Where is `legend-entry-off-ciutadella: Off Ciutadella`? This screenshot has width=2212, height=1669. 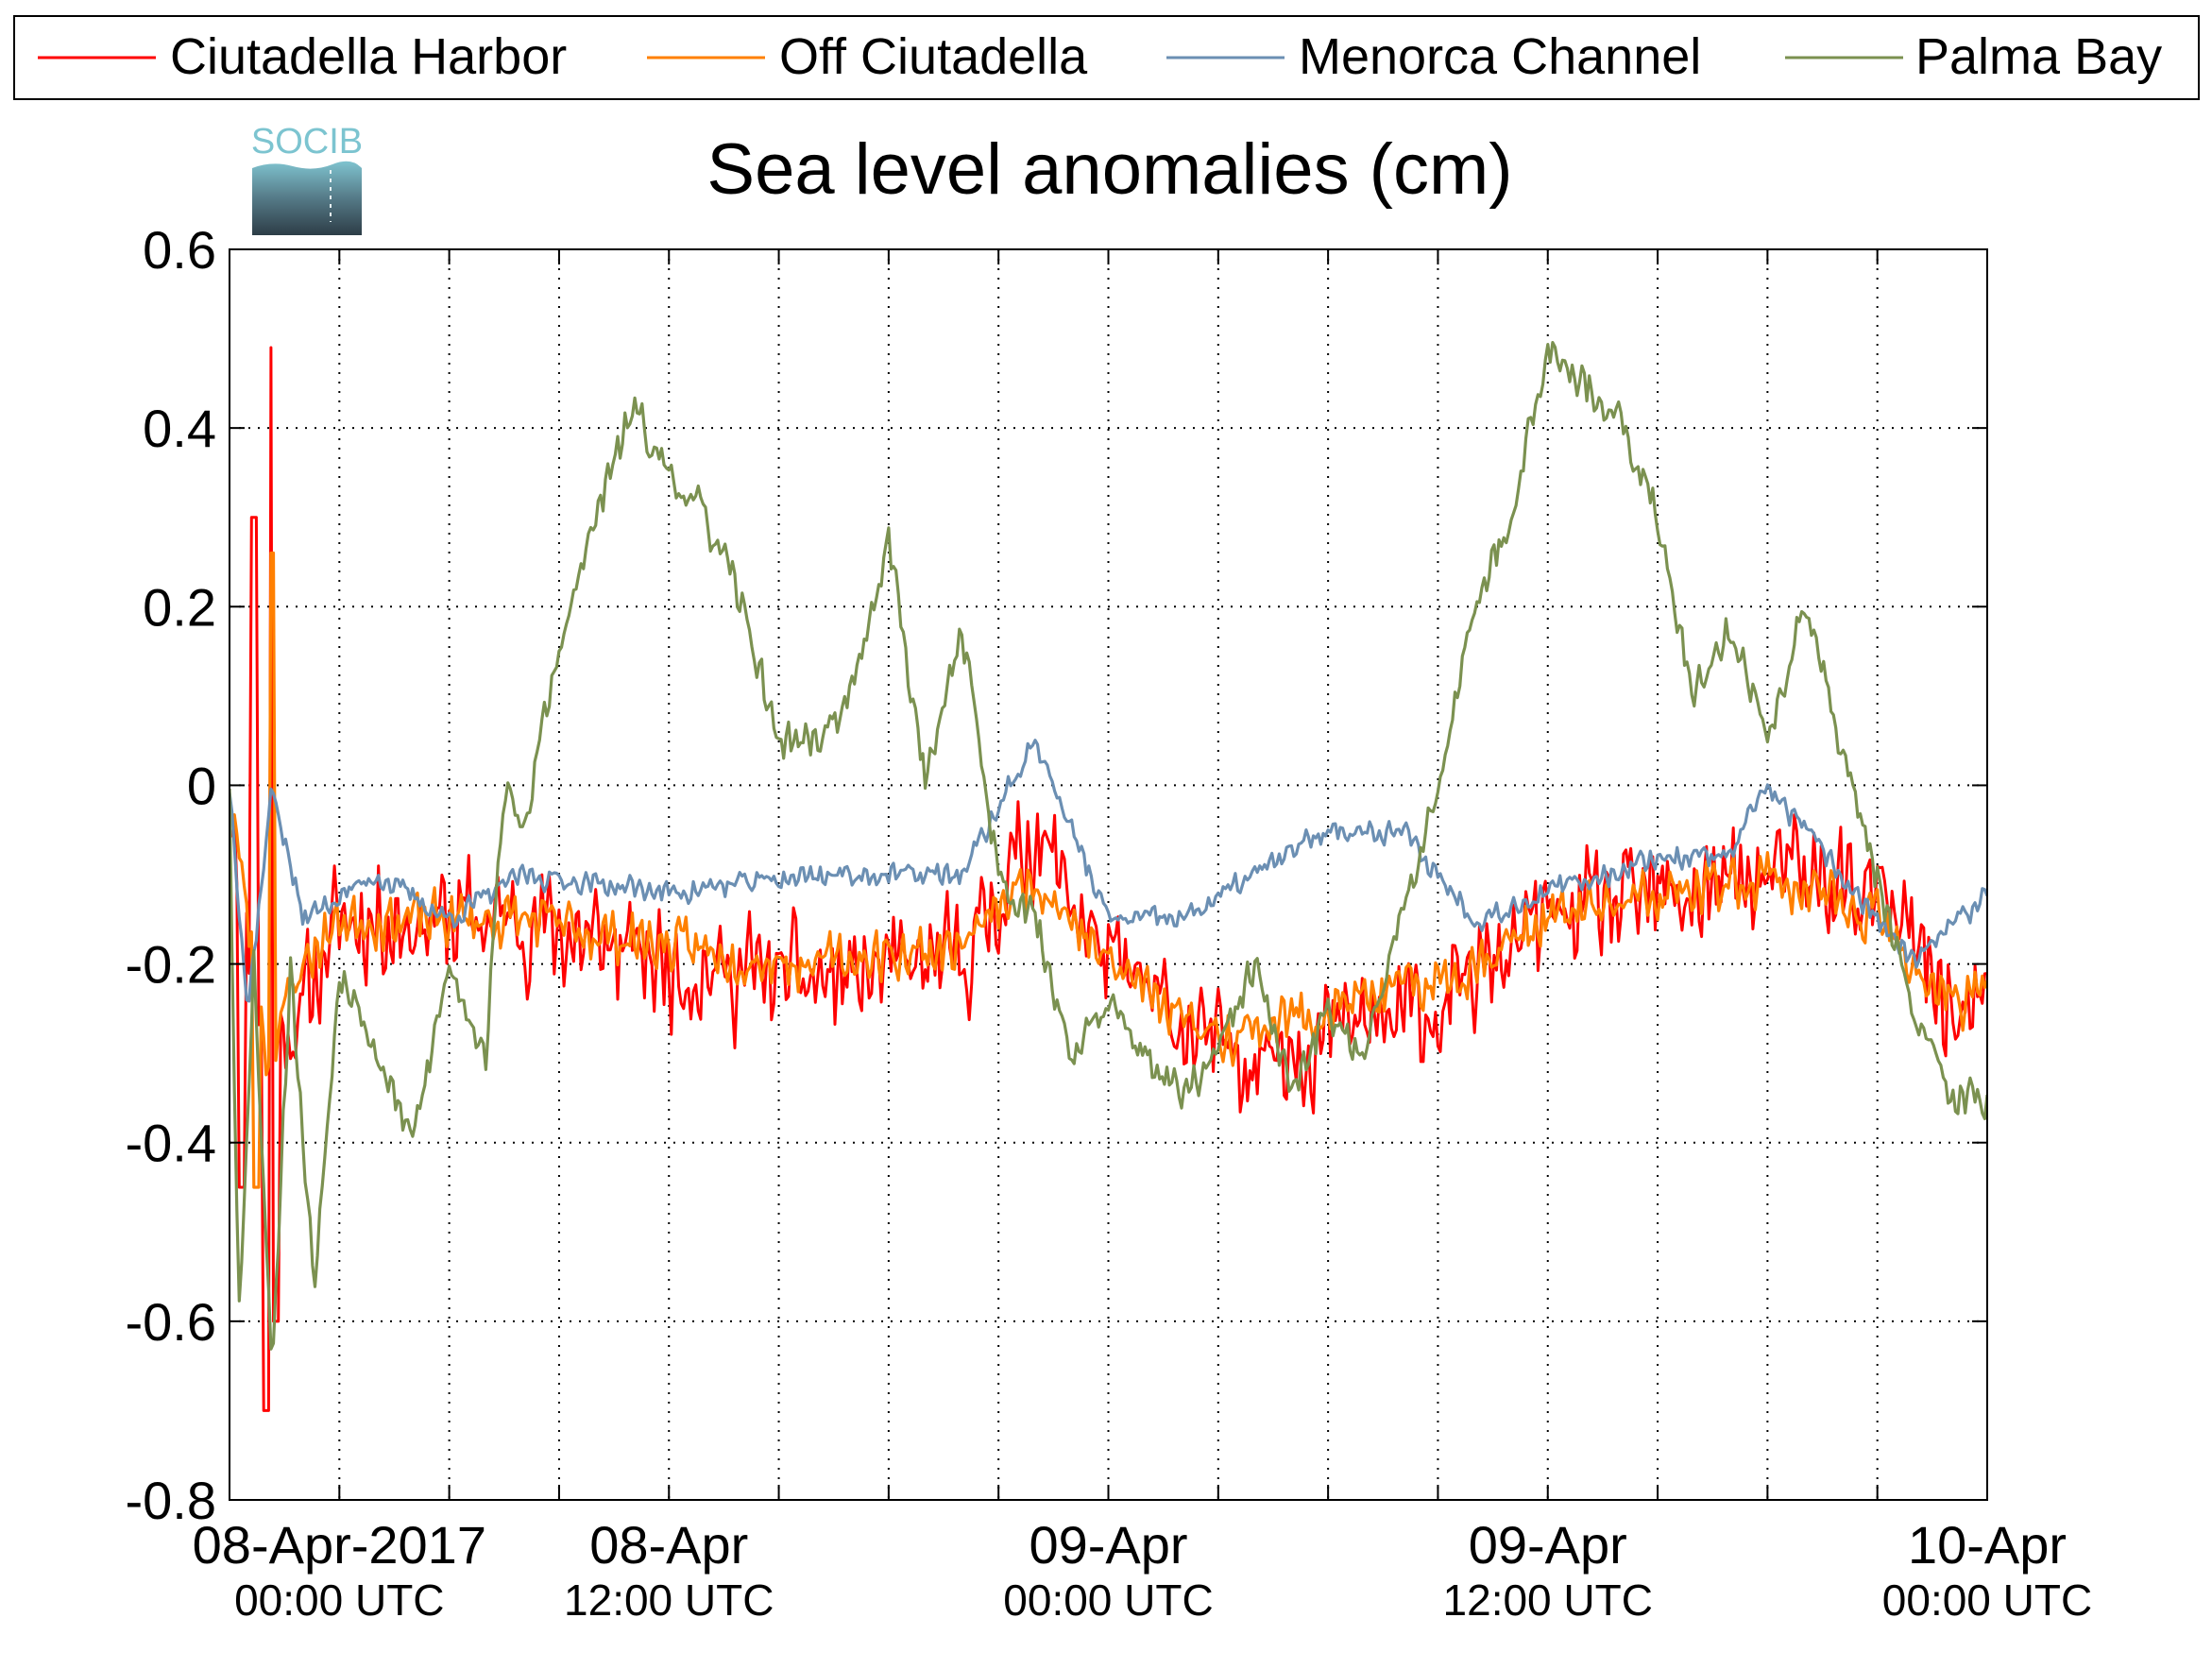 legend-entry-off-ciutadella: Off Ciutadella is located at coordinates (867, 57).